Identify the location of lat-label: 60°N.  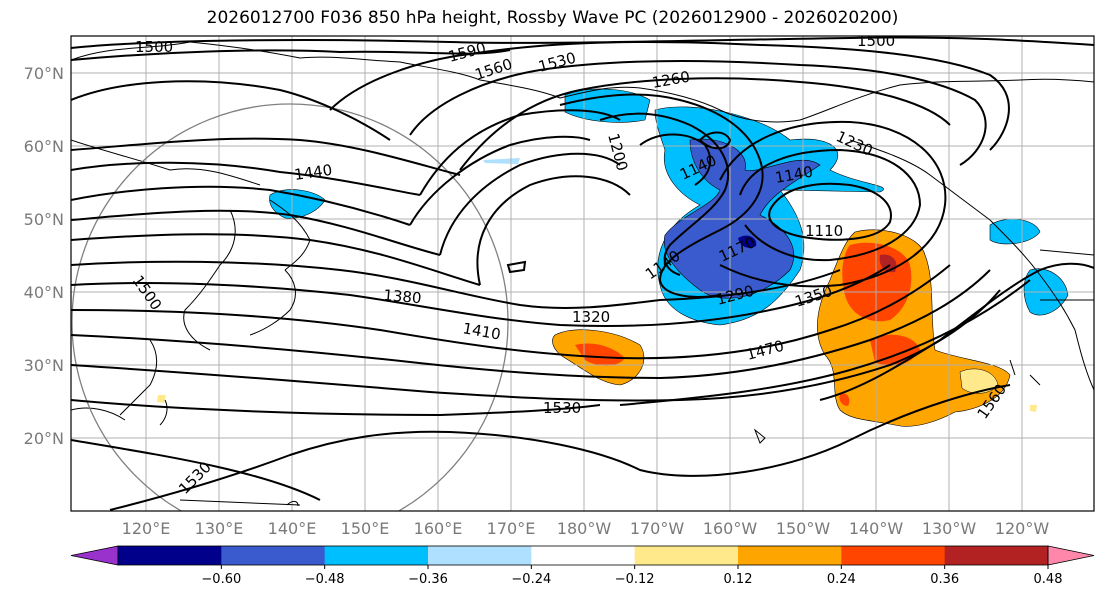
(44, 146).